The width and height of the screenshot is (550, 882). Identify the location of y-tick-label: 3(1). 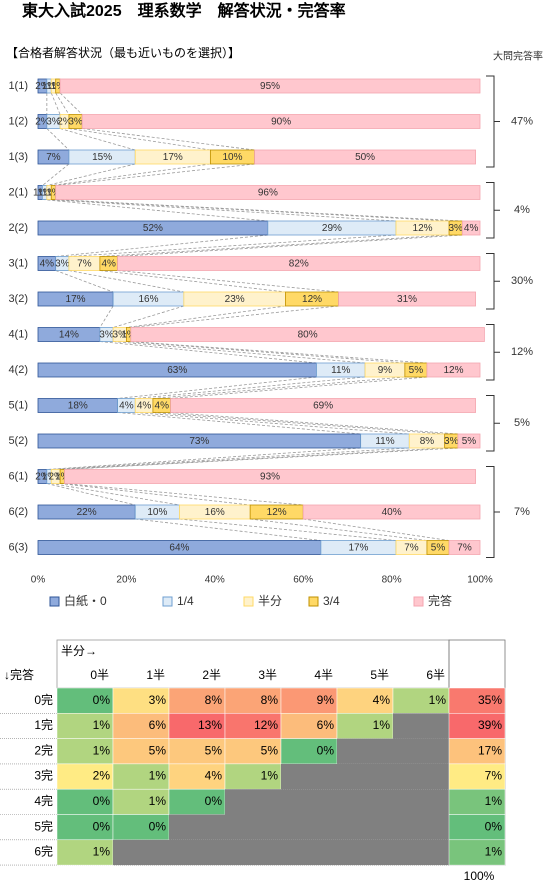
(18, 263).